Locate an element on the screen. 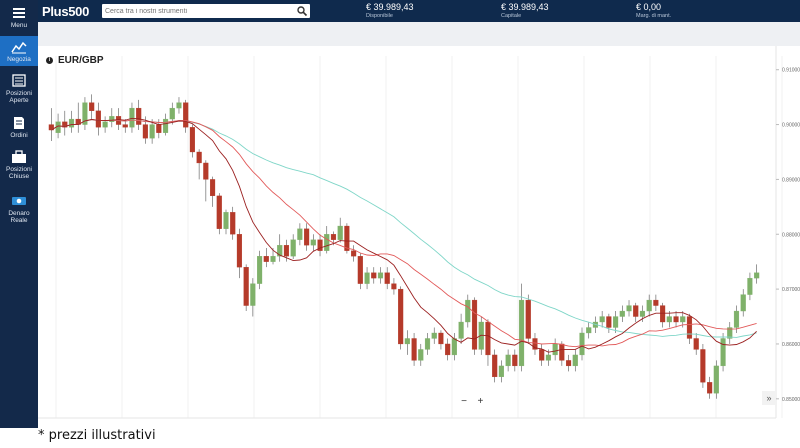 The width and height of the screenshot is (800, 448). sidebar-item-negozia: Negozia is located at coordinates (19, 51).